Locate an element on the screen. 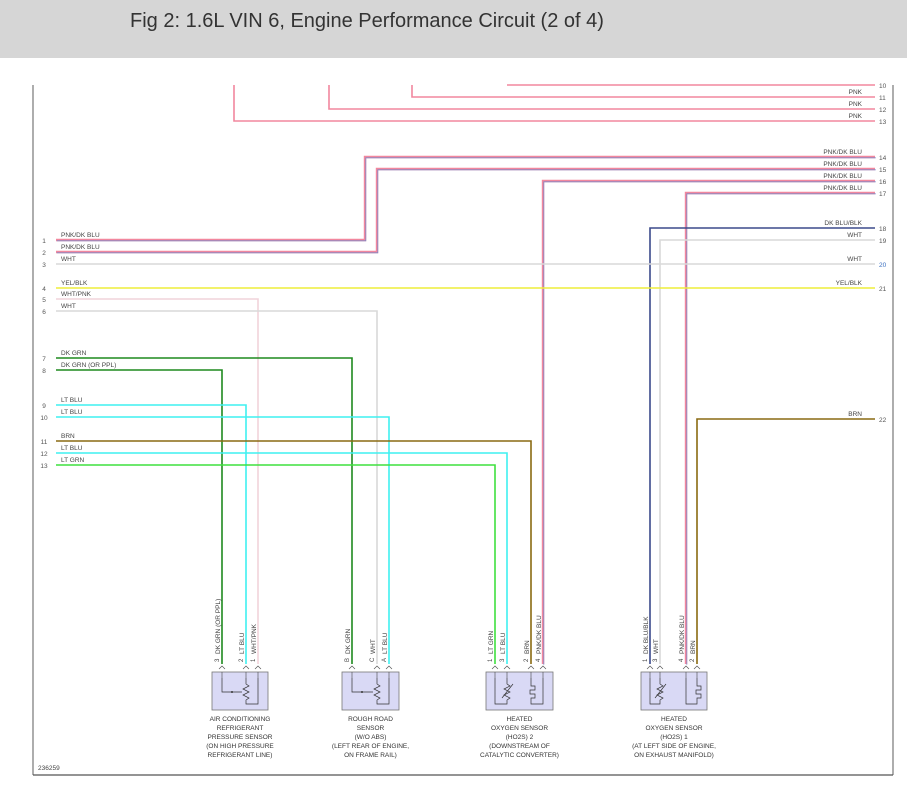  right-pin-number: 10 is located at coordinates (883, 86).